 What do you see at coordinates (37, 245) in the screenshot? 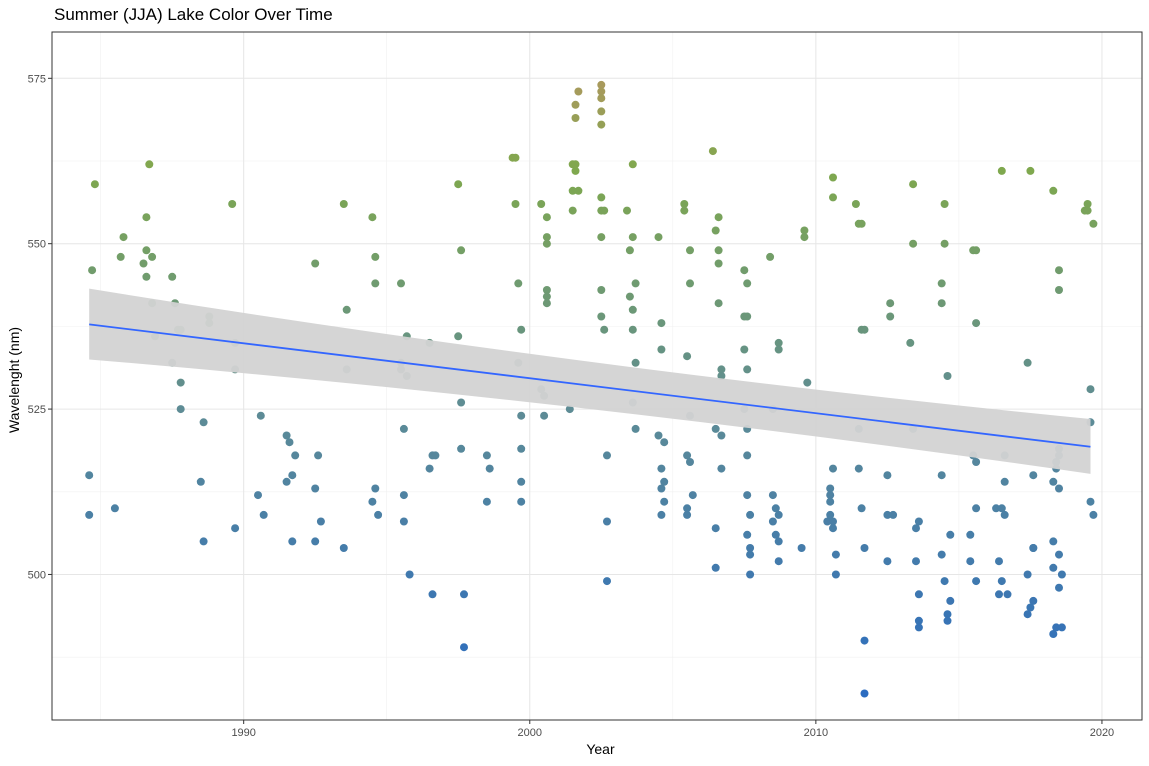
I see `y-tick-label: 550` at bounding box center [37, 245].